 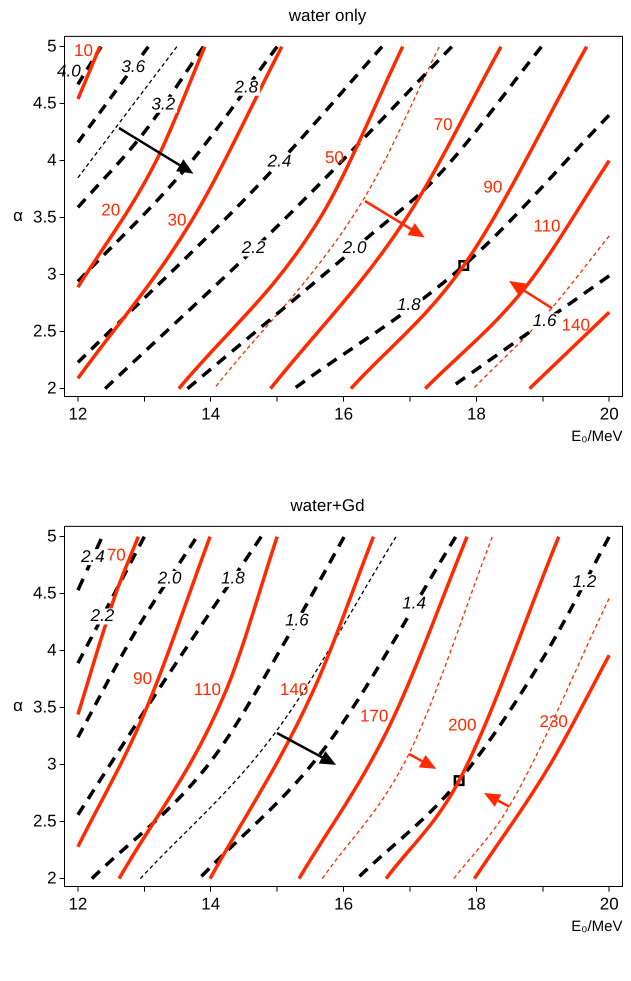 I want to click on series-label: 2.8, so click(x=246, y=86).